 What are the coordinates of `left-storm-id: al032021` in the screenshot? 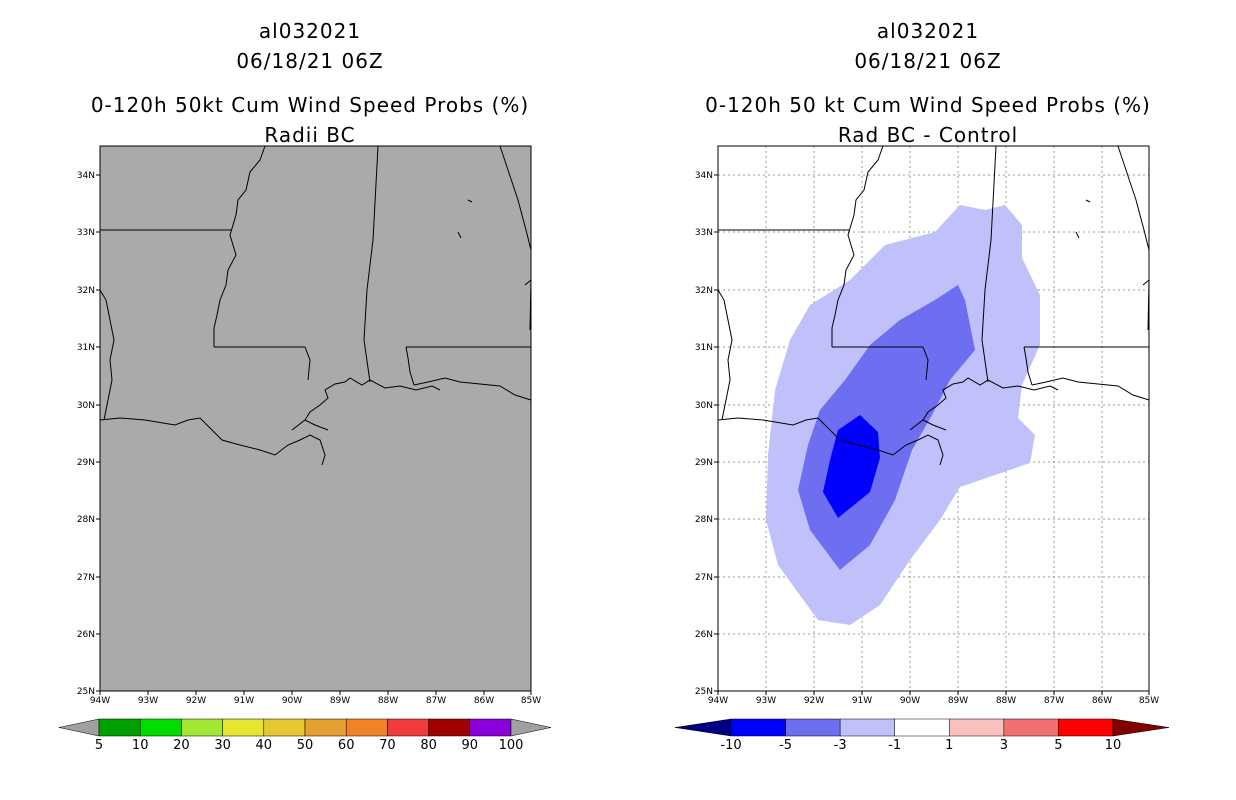 It's located at (310, 31).